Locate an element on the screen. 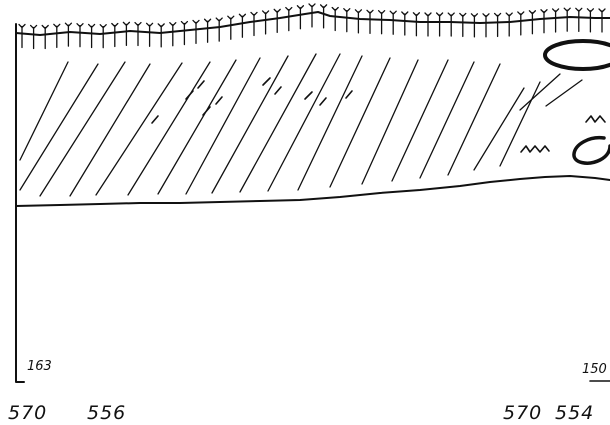 Image resolution: width=610 pixels, height=425 pixels. wavy-symbol-right is located at coordinates (595, 119).